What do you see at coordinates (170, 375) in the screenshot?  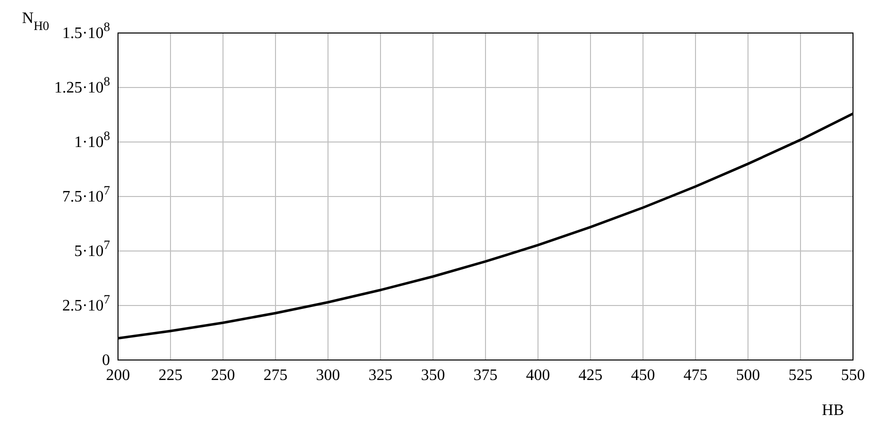 I see `x-tick-label: 225` at bounding box center [170, 375].